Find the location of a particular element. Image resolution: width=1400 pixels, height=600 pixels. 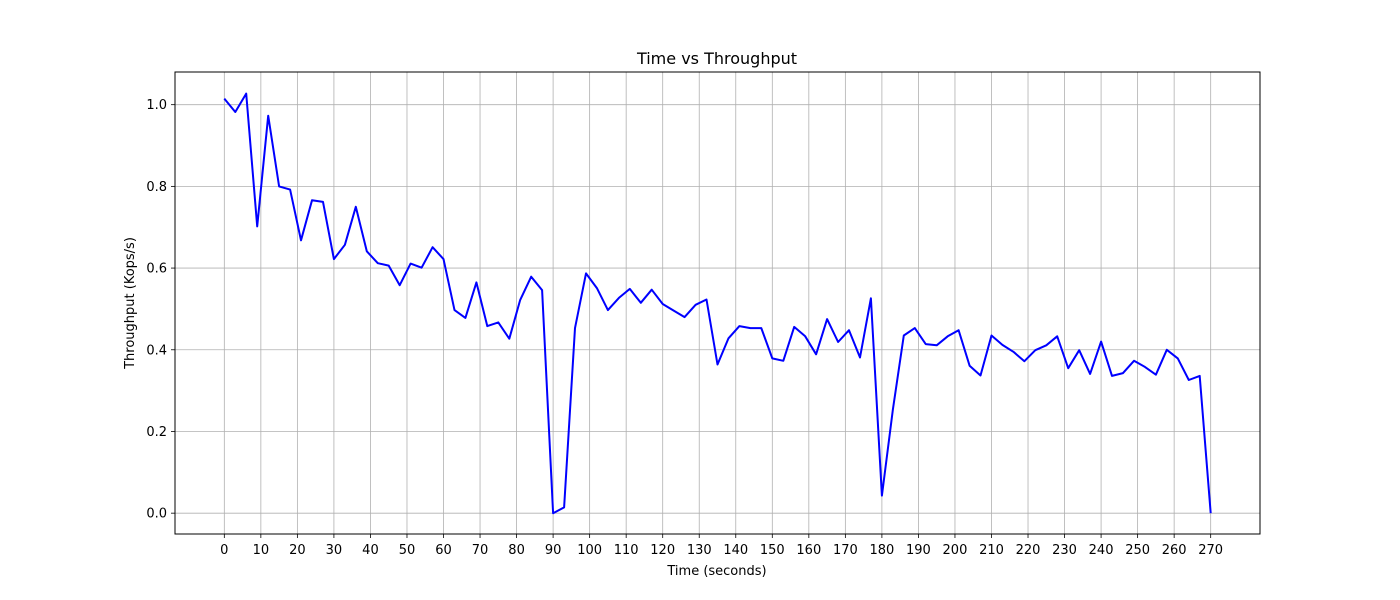

x-tick-label: 270 is located at coordinates (1210, 550).